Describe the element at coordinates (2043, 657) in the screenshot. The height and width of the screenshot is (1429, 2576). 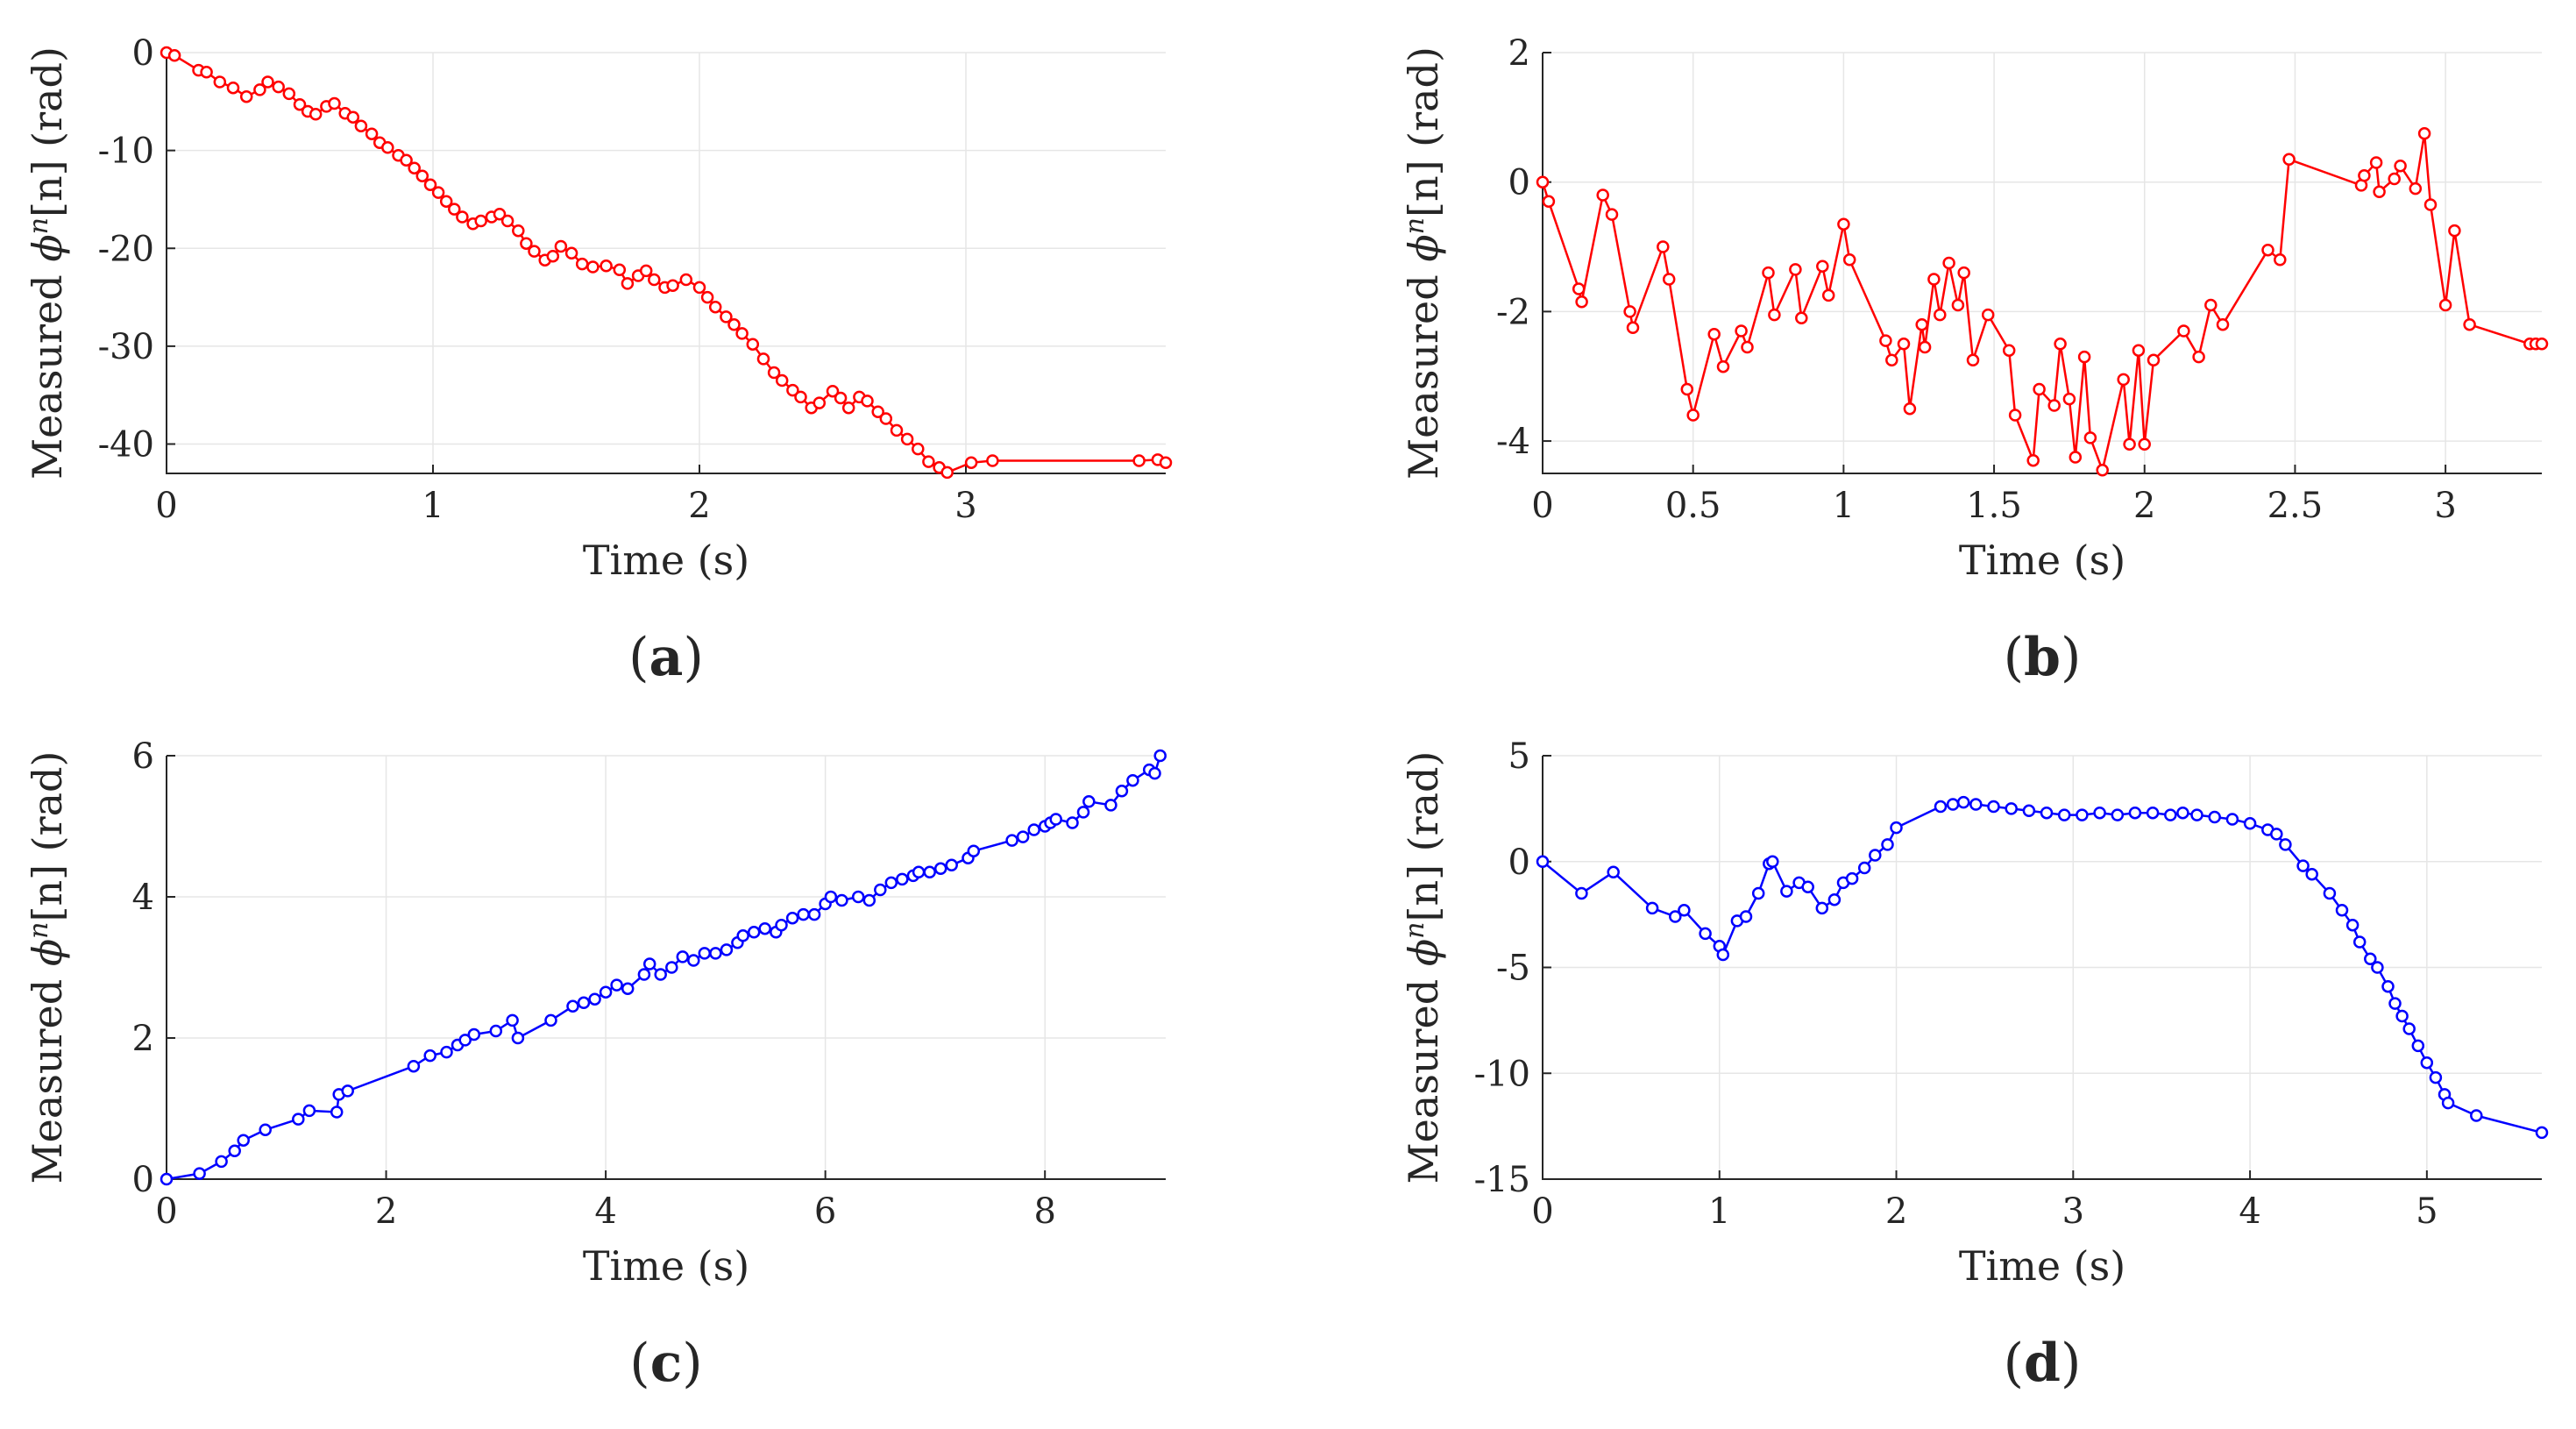
I see `panel-label: (b)` at that location.